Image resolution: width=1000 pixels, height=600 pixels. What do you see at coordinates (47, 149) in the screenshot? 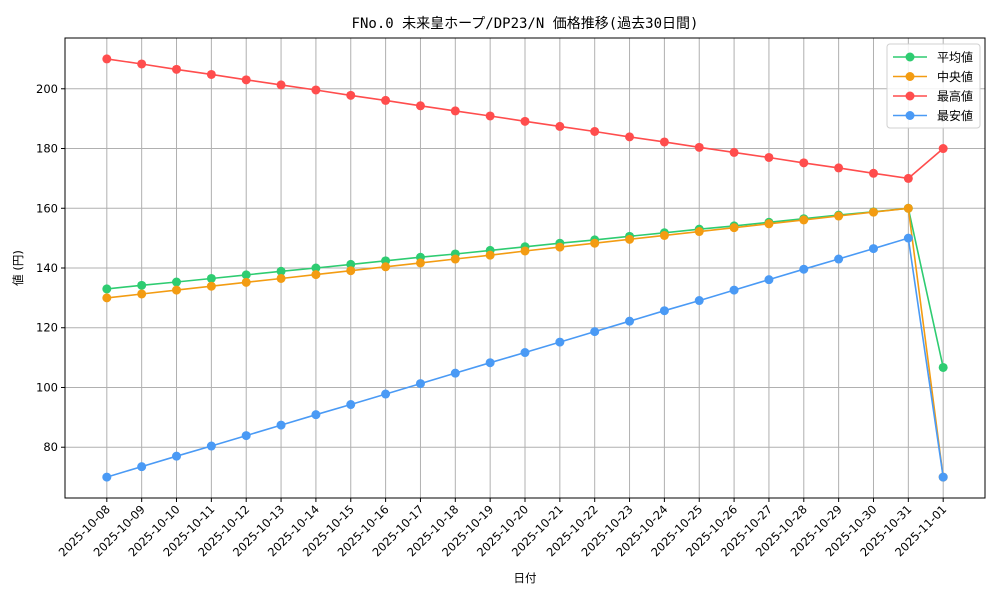
I see `y-tick-label: 180` at bounding box center [47, 149].